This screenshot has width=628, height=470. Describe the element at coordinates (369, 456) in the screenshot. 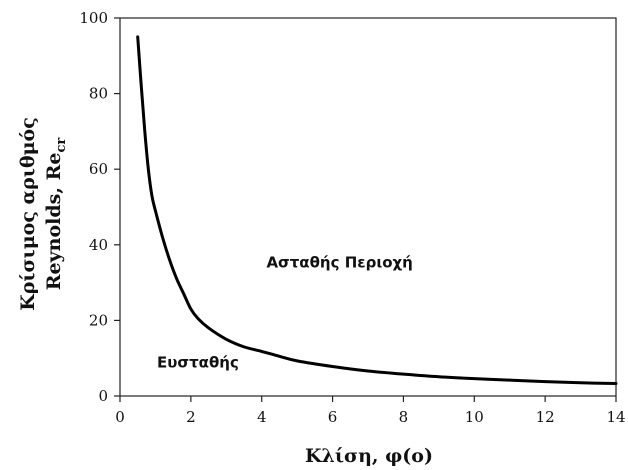

I see `x-axis-title: Κλίση, φ(ο)` at that location.